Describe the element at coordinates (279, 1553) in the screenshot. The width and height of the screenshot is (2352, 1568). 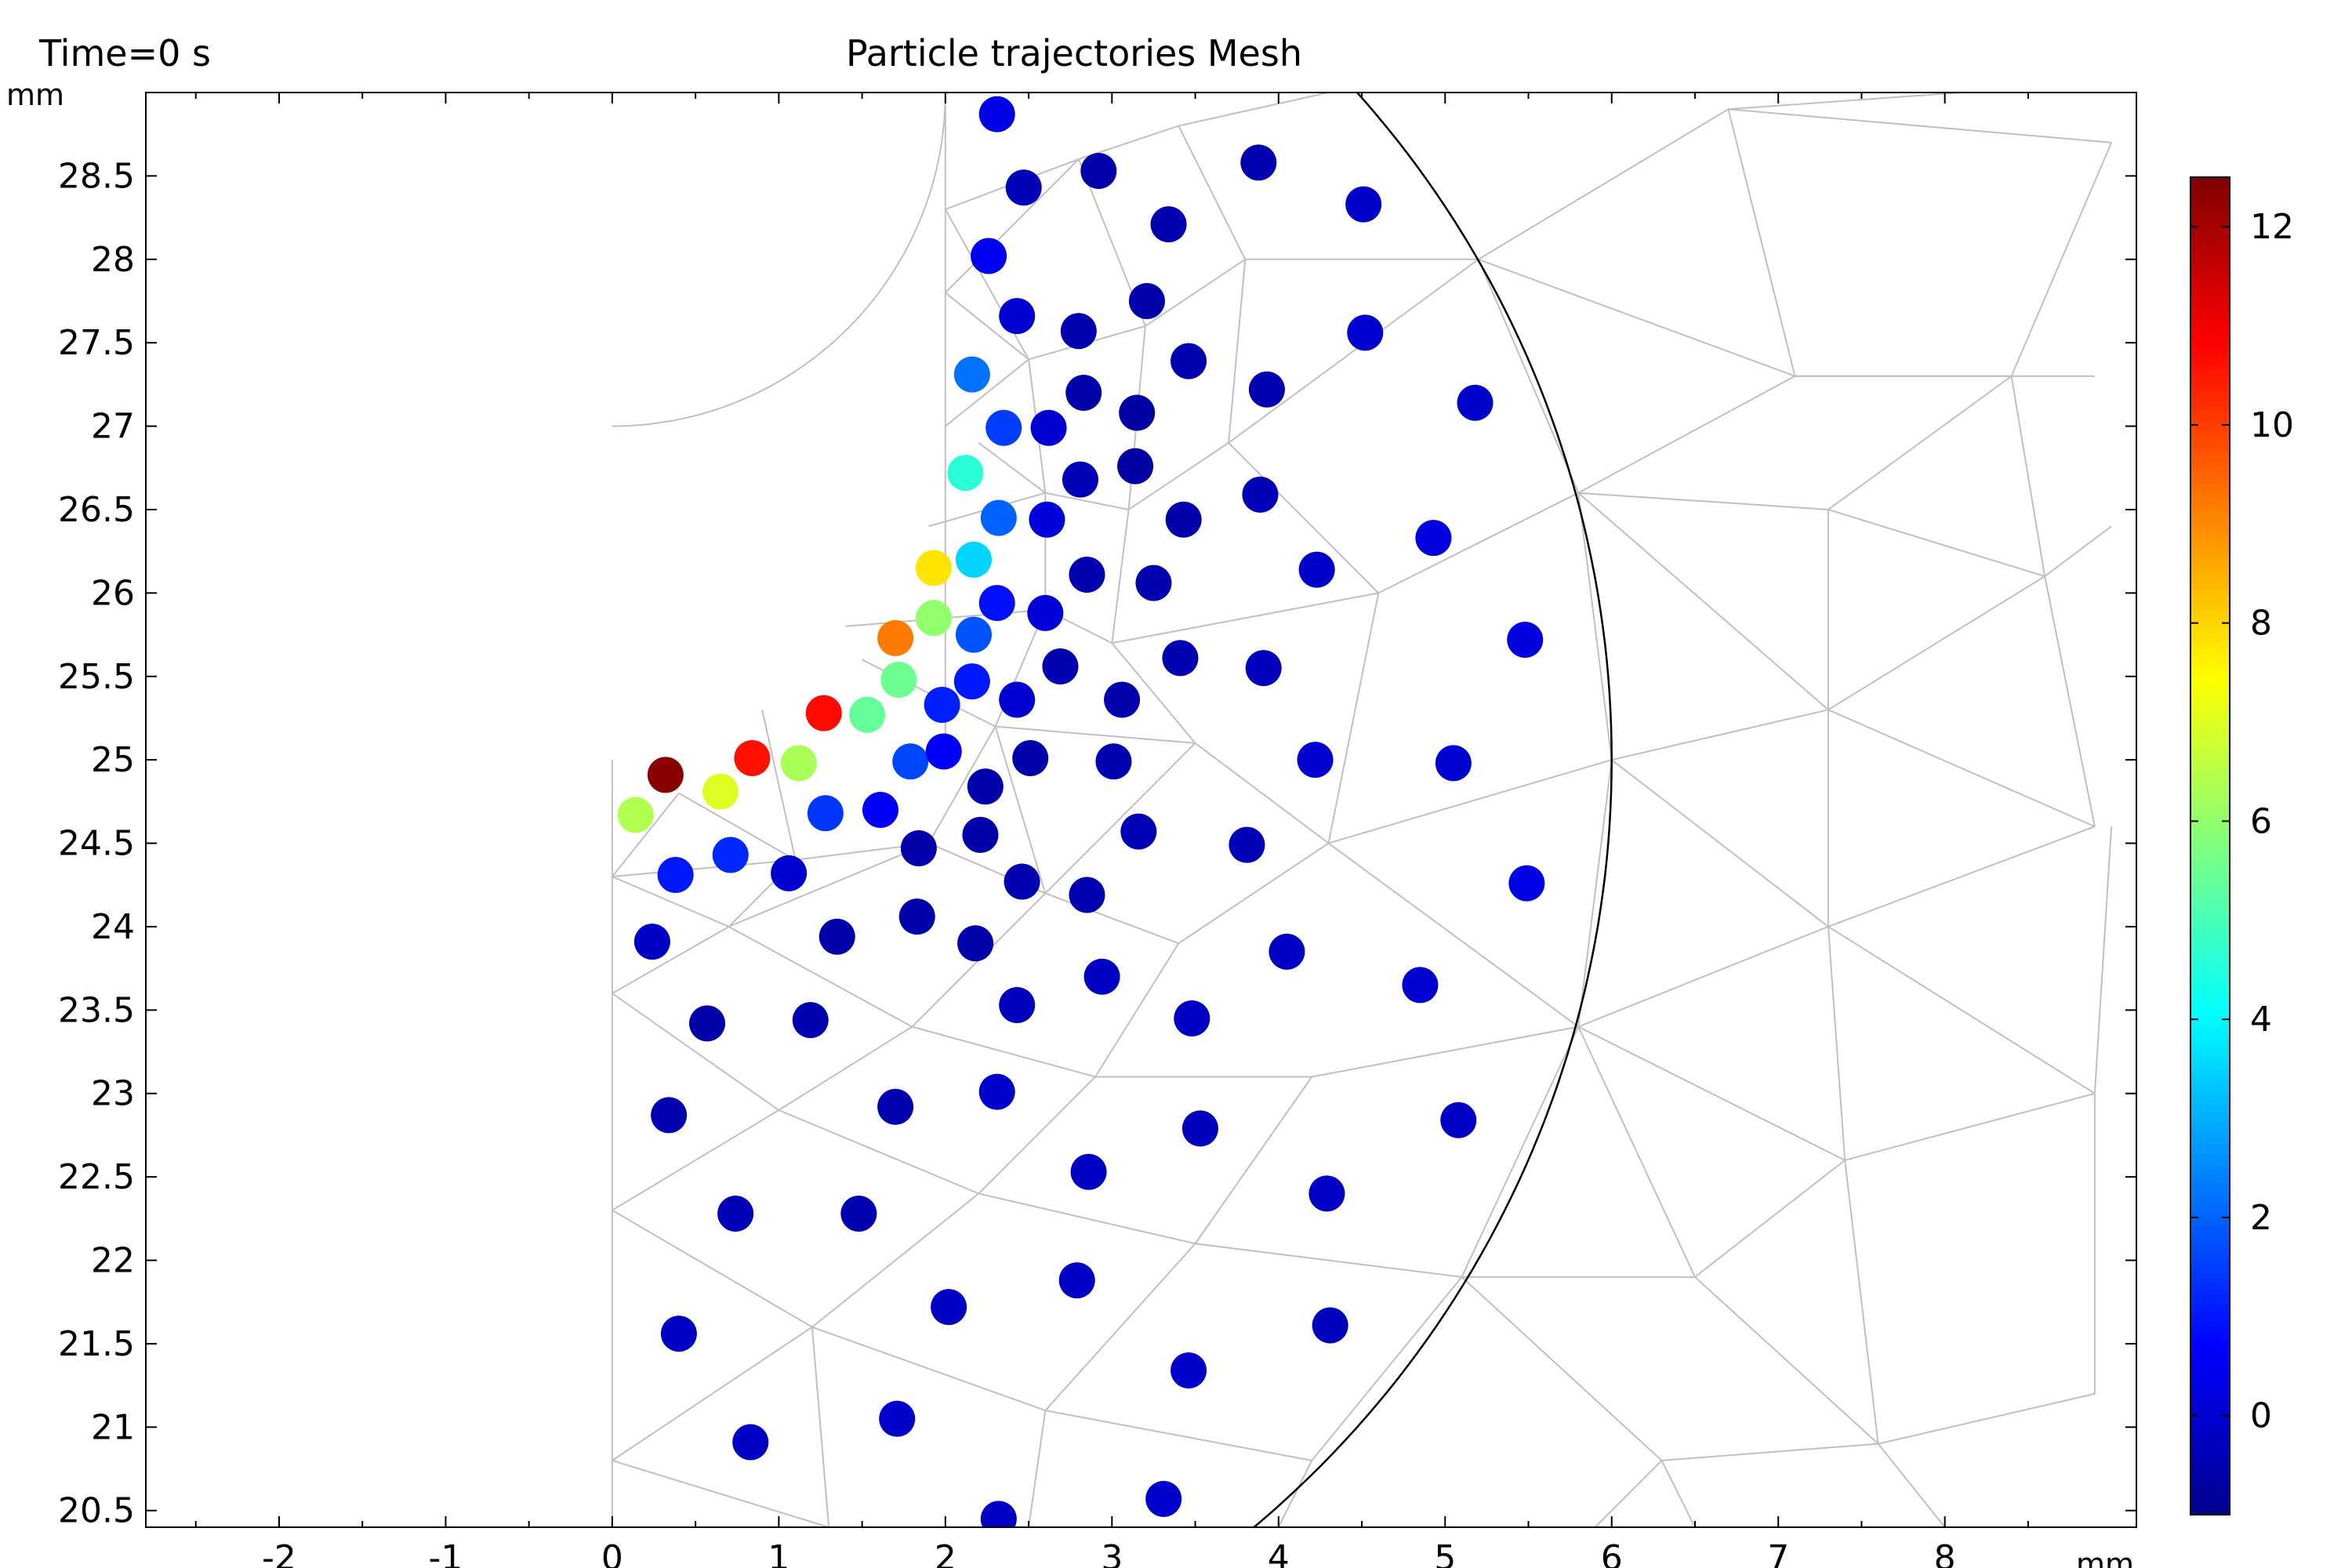
I see `x-tick-label: -2` at that location.